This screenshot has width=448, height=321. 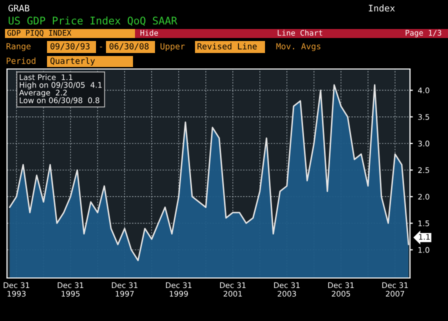 What do you see at coordinates (72, 61) in the screenshot?
I see `text: Quarterly` at bounding box center [72, 61].